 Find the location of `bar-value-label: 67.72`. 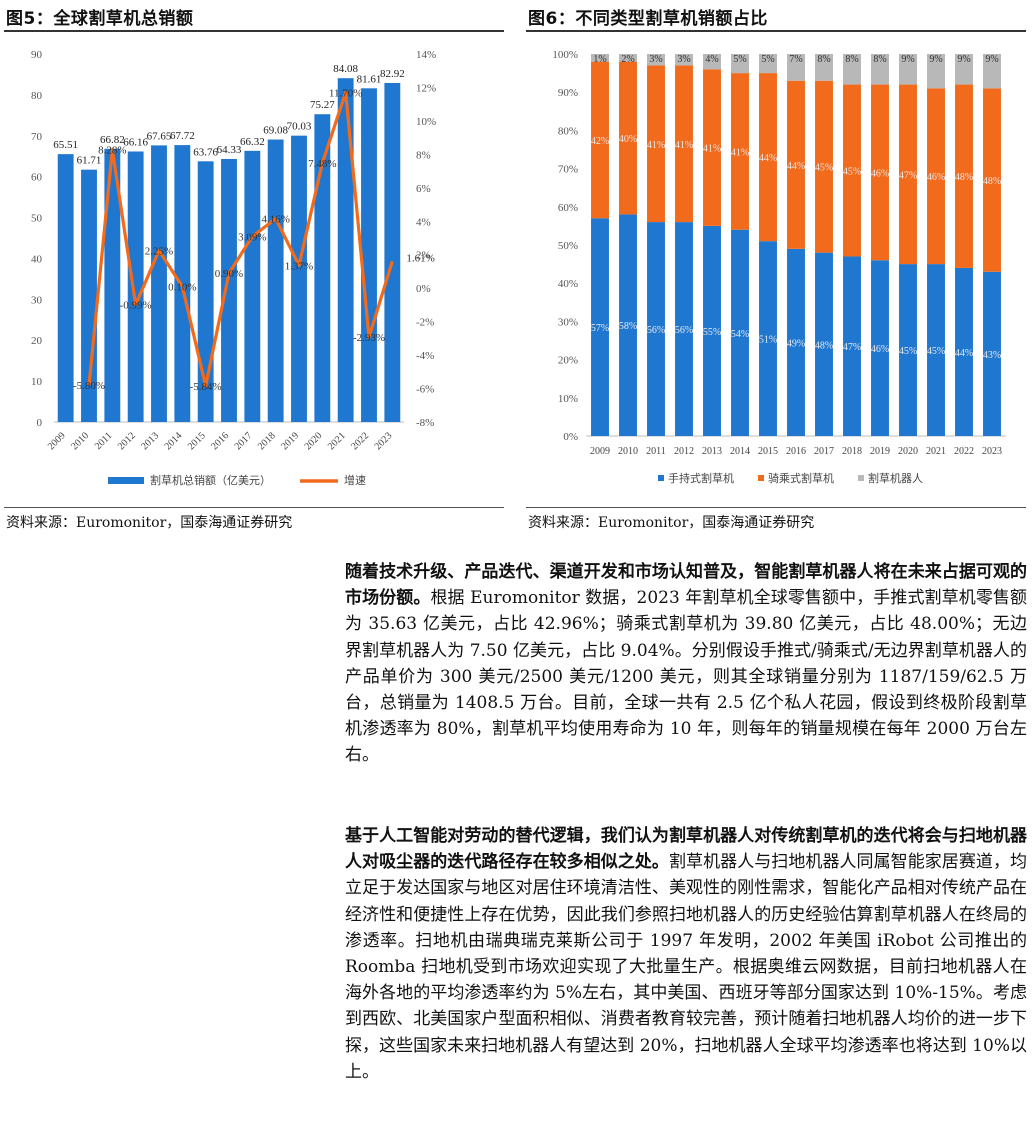

bar-value-label: 67.72 is located at coordinates (182, 136).